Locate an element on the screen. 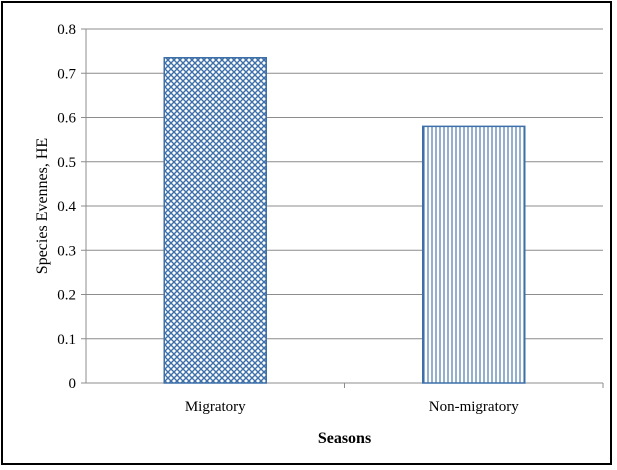 The height and width of the screenshot is (470, 617). y-tick-label: 0.8 is located at coordinates (66, 30).